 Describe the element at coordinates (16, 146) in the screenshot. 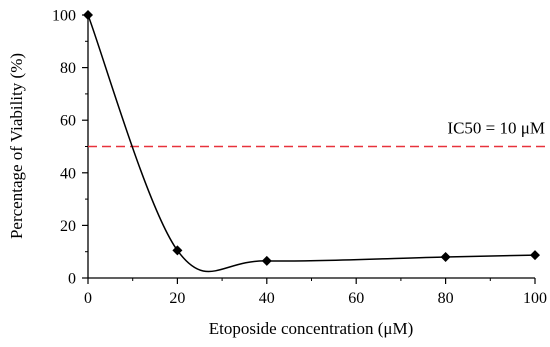

I see `y-axis-title: Percentage of Viability (%)` at that location.